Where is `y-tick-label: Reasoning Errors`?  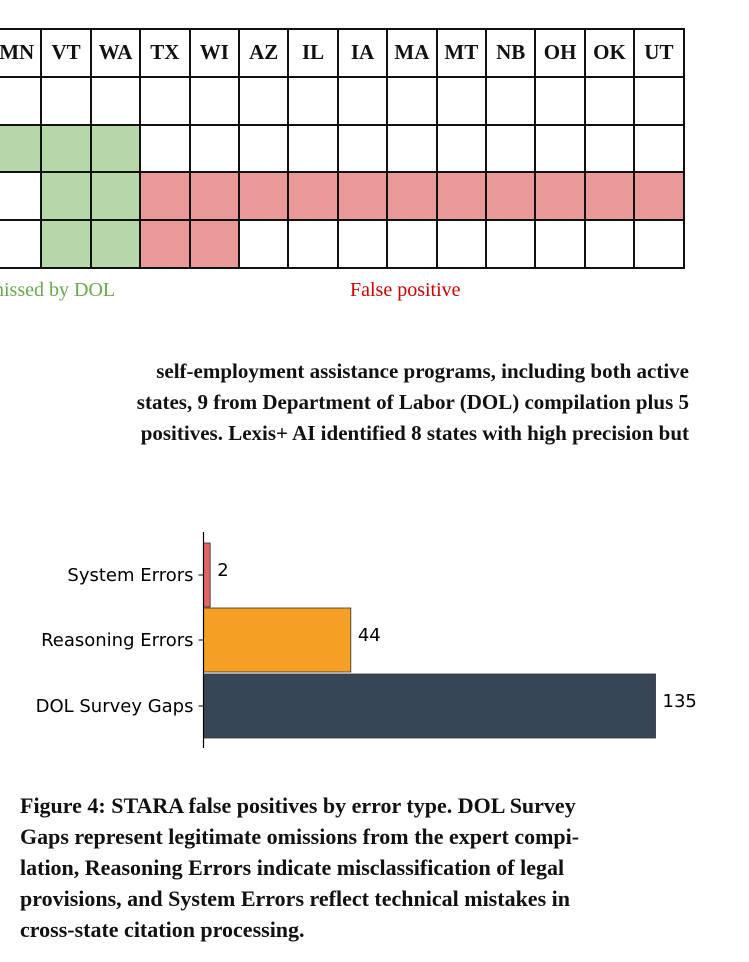 y-tick-label: Reasoning Errors is located at coordinates (117, 640).